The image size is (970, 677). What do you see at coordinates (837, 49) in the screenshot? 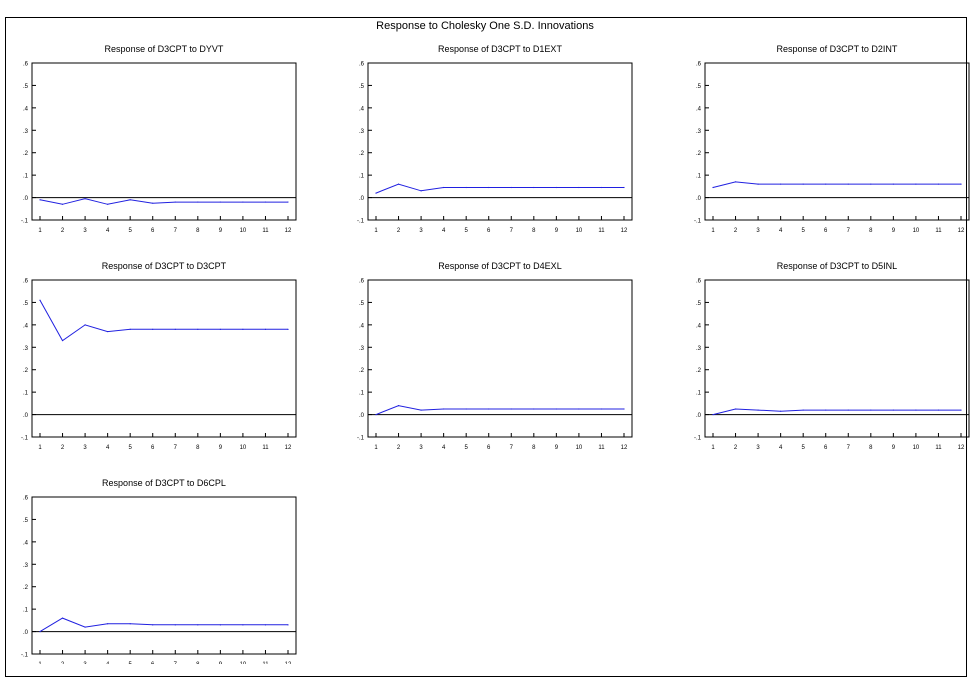
I see `chart-title: Response of D3CPT to D2INT` at bounding box center [837, 49].